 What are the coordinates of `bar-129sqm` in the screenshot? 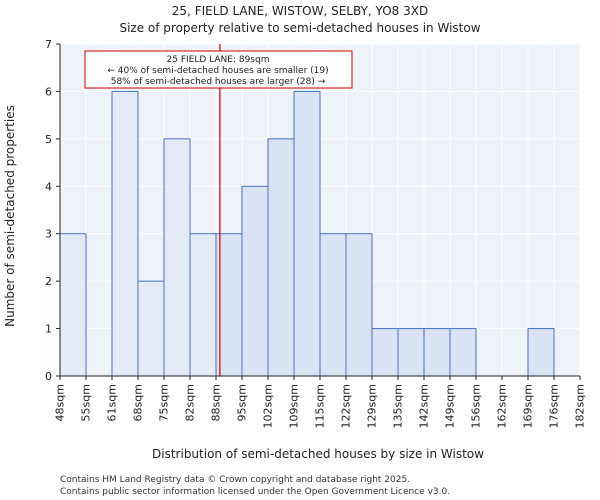 It's located at (385, 352).